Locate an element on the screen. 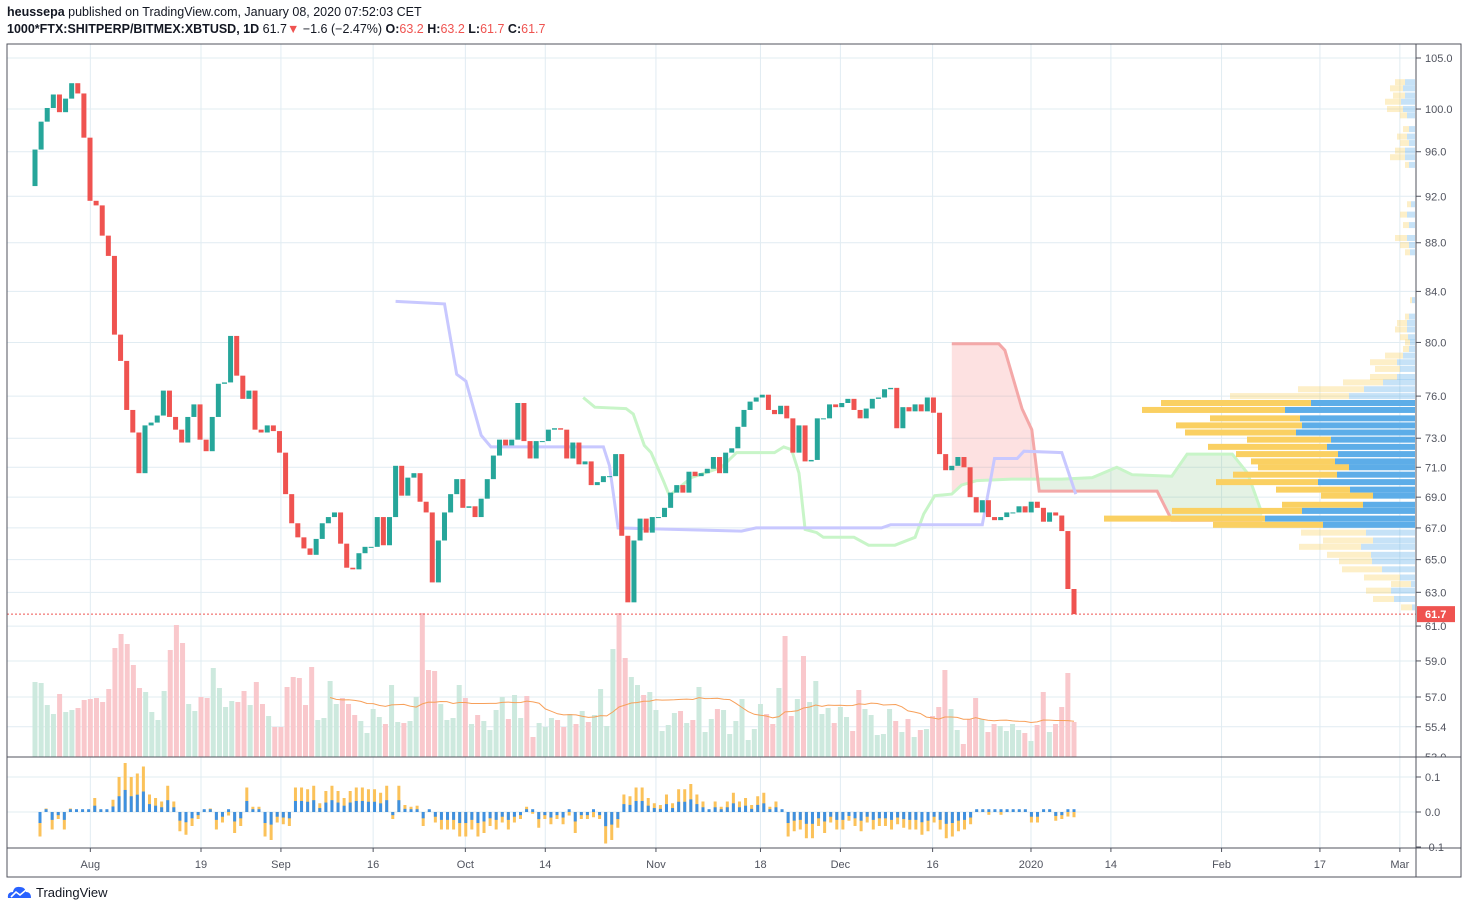 This screenshot has width=1468, height=913. price-tick-label: 80.0 is located at coordinates (1435, 343).